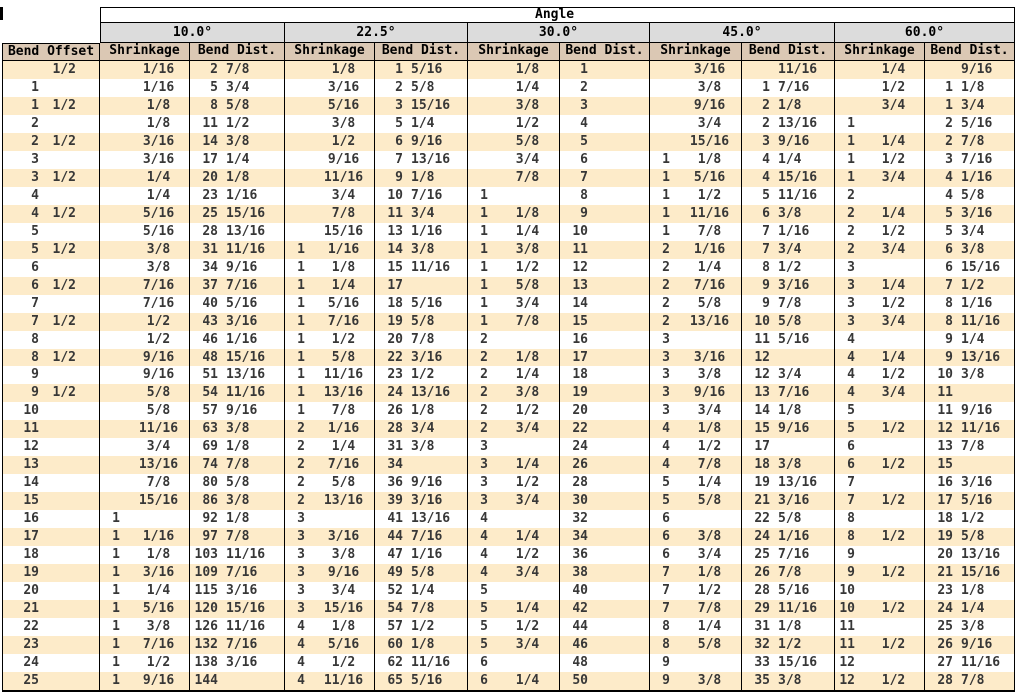 This screenshot has height=700, width=1024. What do you see at coordinates (35, 123) in the screenshot?
I see `whole-number: 2` at bounding box center [35, 123].